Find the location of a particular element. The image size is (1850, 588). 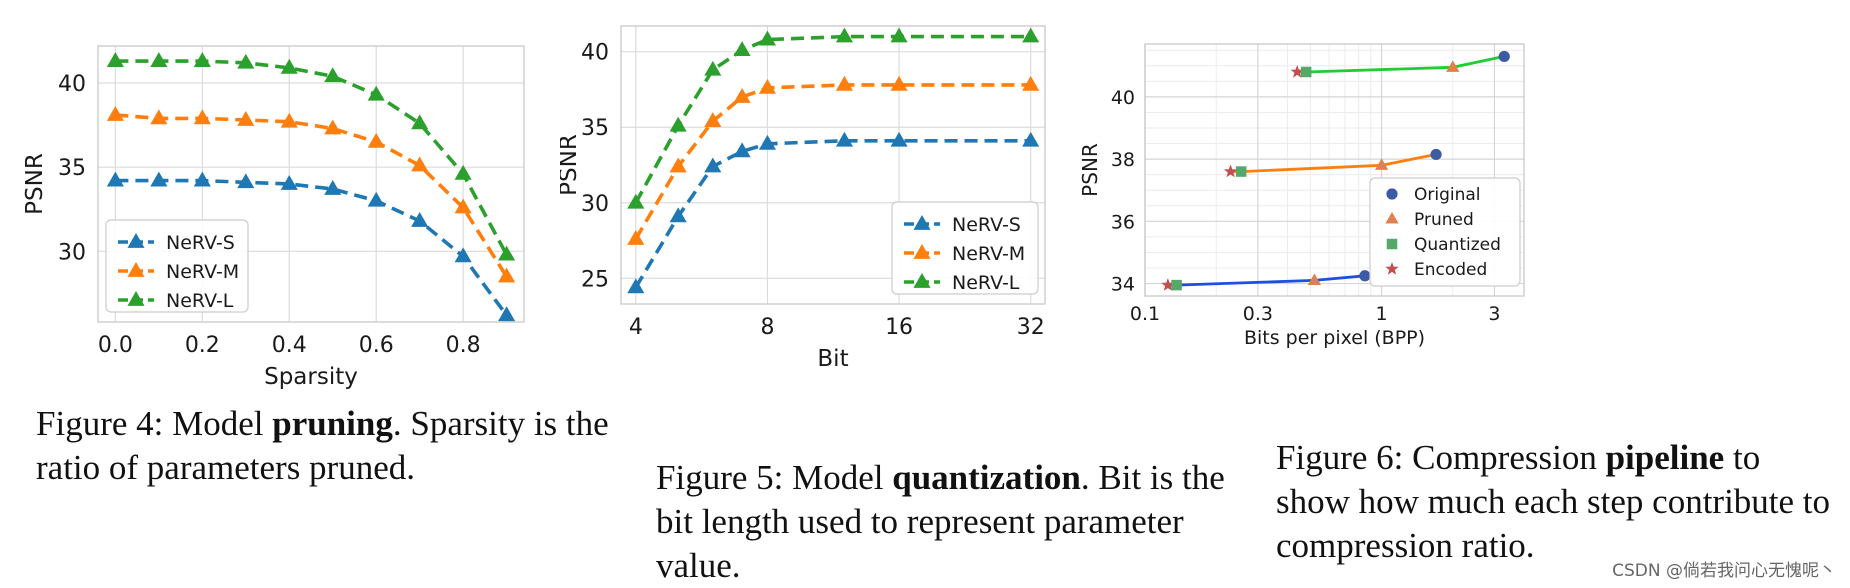

x-tick-label: 32 is located at coordinates (1031, 327).